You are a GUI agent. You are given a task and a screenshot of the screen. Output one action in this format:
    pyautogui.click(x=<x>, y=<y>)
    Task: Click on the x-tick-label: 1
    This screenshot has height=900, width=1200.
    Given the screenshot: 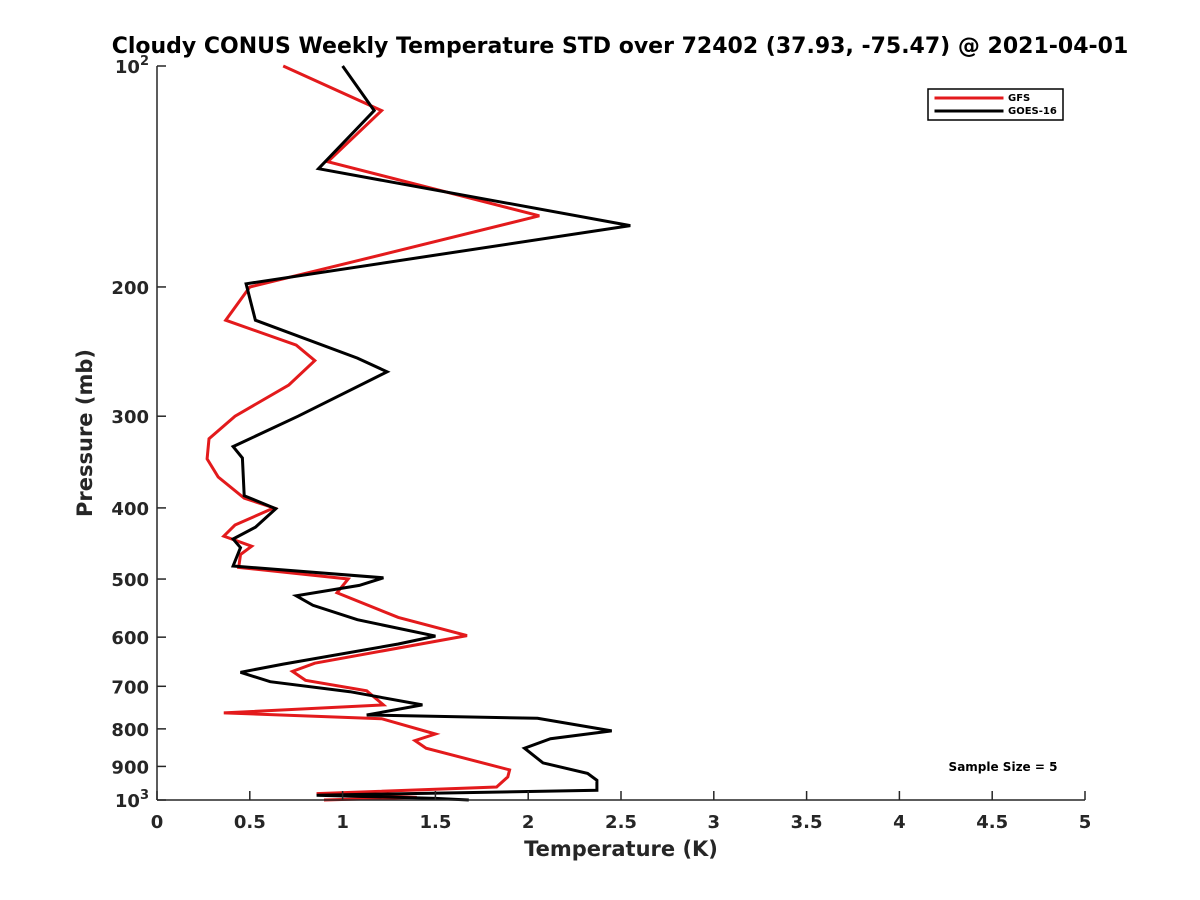 What is the action you would take?
    pyautogui.click(x=342, y=822)
    